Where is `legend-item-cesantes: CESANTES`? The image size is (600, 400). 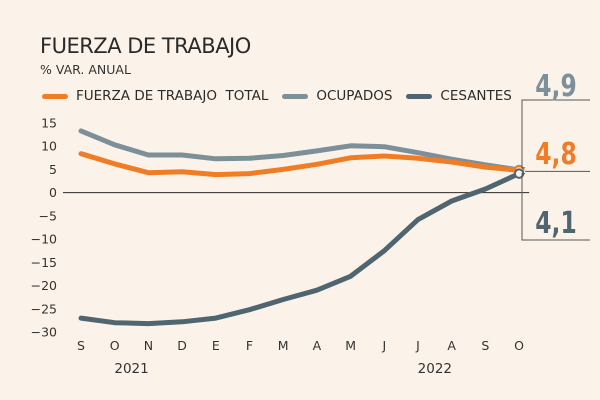 legend-item-cesantes: CESANTES is located at coordinates (459, 96).